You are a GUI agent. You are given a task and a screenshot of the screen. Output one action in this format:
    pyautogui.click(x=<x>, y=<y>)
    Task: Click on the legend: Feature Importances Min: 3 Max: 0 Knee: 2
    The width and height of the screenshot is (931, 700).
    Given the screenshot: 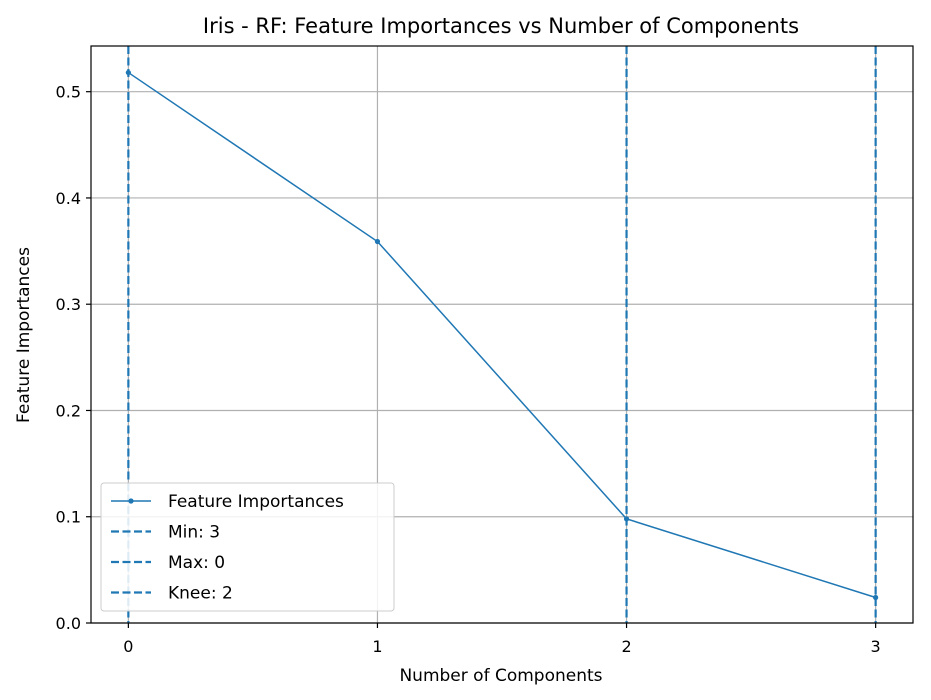 What is the action you would take?
    pyautogui.click(x=247, y=547)
    